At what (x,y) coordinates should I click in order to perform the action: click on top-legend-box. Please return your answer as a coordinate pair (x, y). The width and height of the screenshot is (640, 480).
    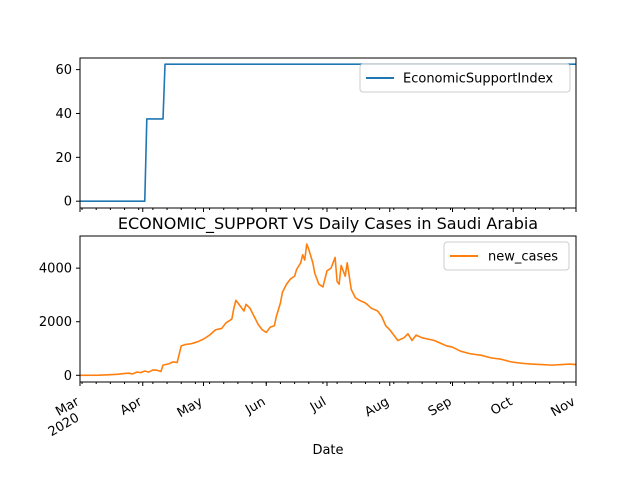
    Looking at the image, I should click on (465, 78).